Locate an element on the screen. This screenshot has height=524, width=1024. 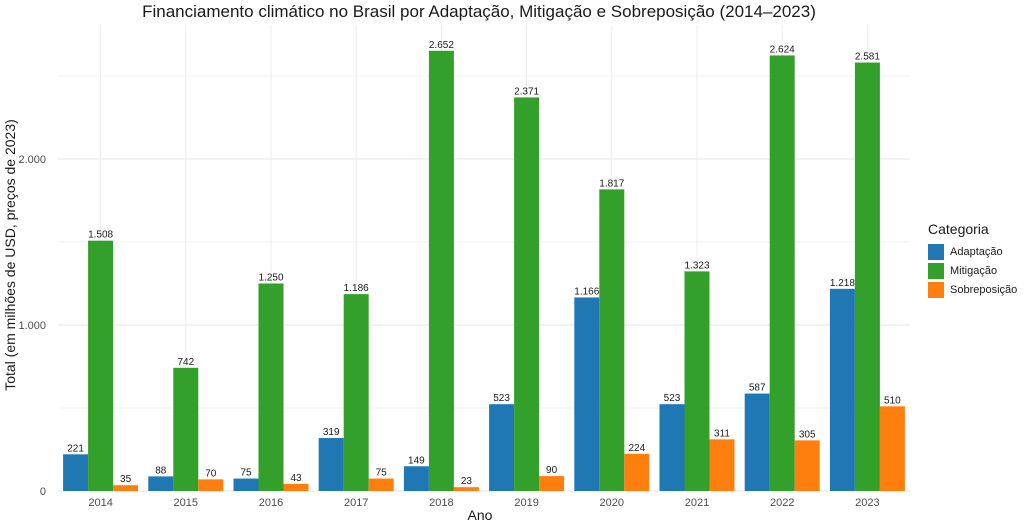
data-label: 510 is located at coordinates (892, 400).